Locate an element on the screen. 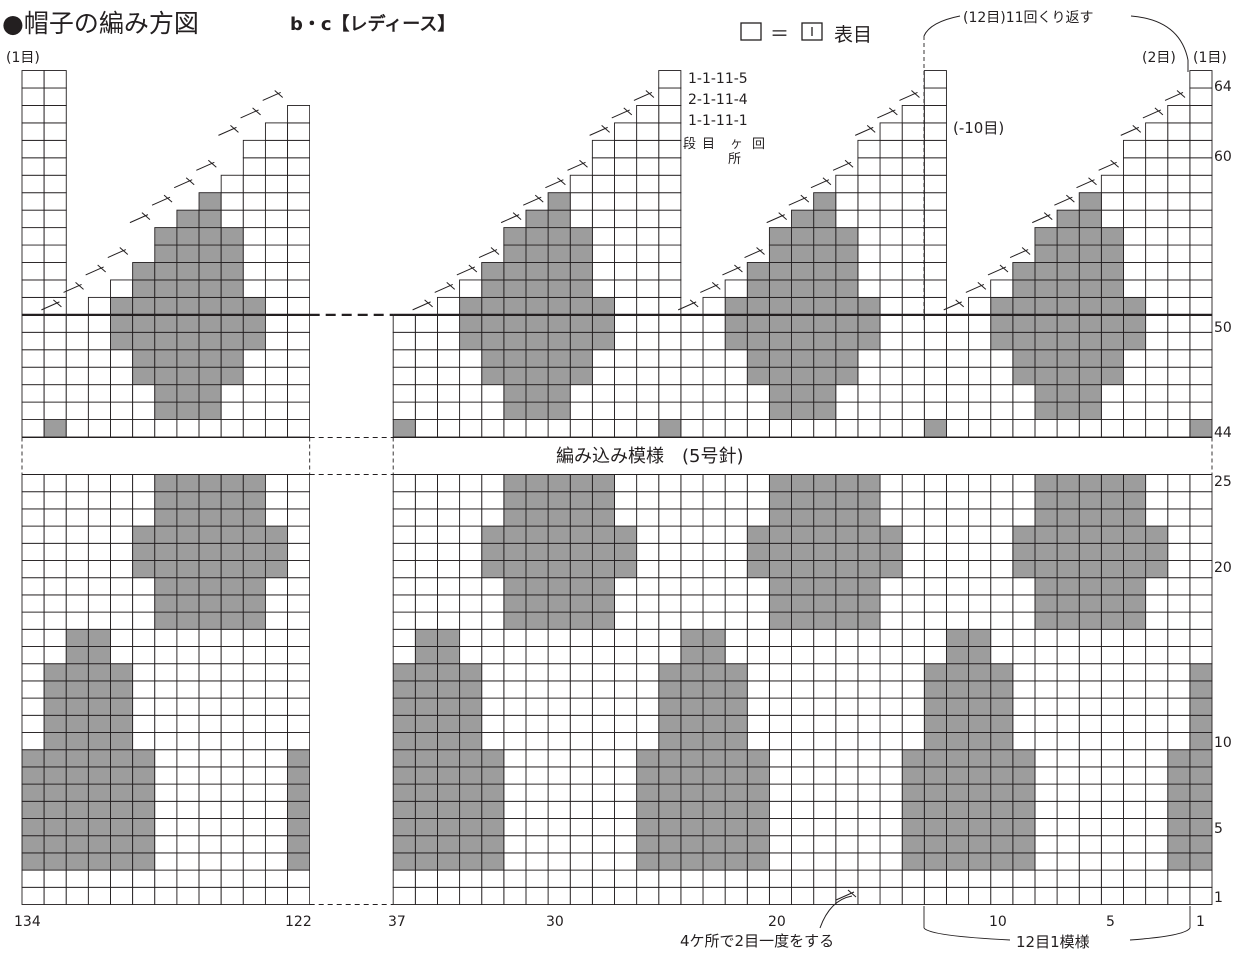 This screenshot has width=1234, height=953. decrease-note-1: 1-1-11-5 is located at coordinates (718, 79).